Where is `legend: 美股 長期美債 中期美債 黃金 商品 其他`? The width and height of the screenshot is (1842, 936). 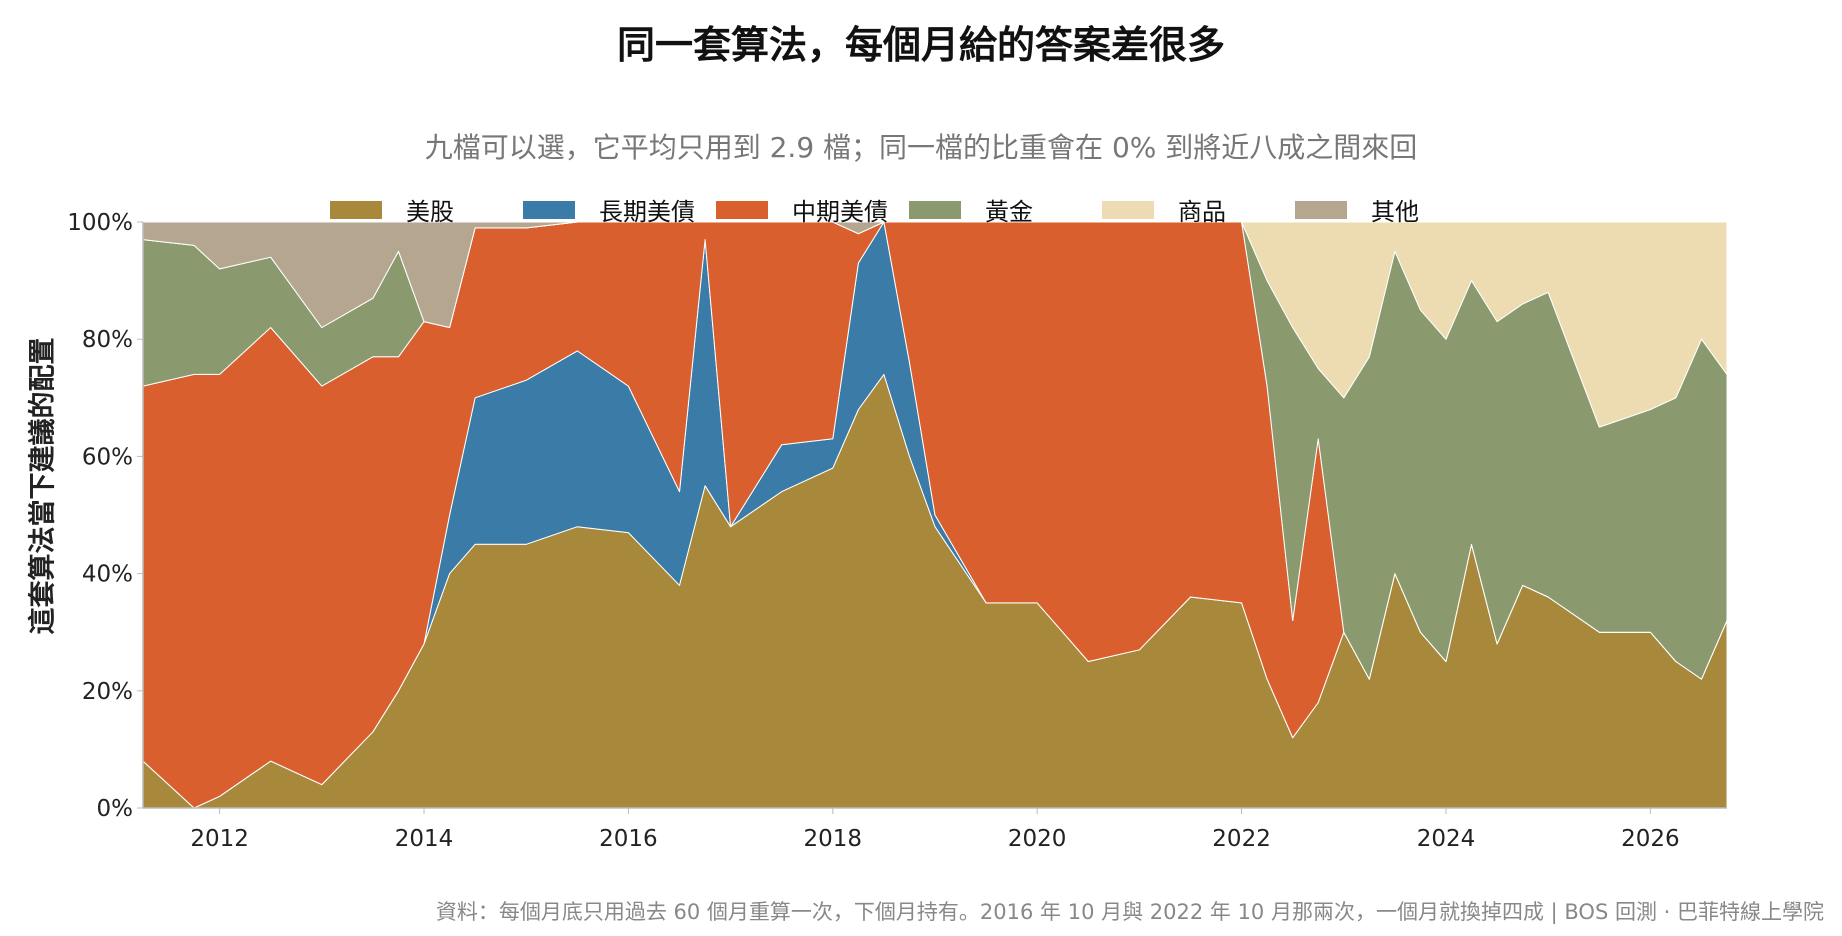
legend: 美股 長期美債 中期美債 黃金 商品 其他 is located at coordinates (874, 212).